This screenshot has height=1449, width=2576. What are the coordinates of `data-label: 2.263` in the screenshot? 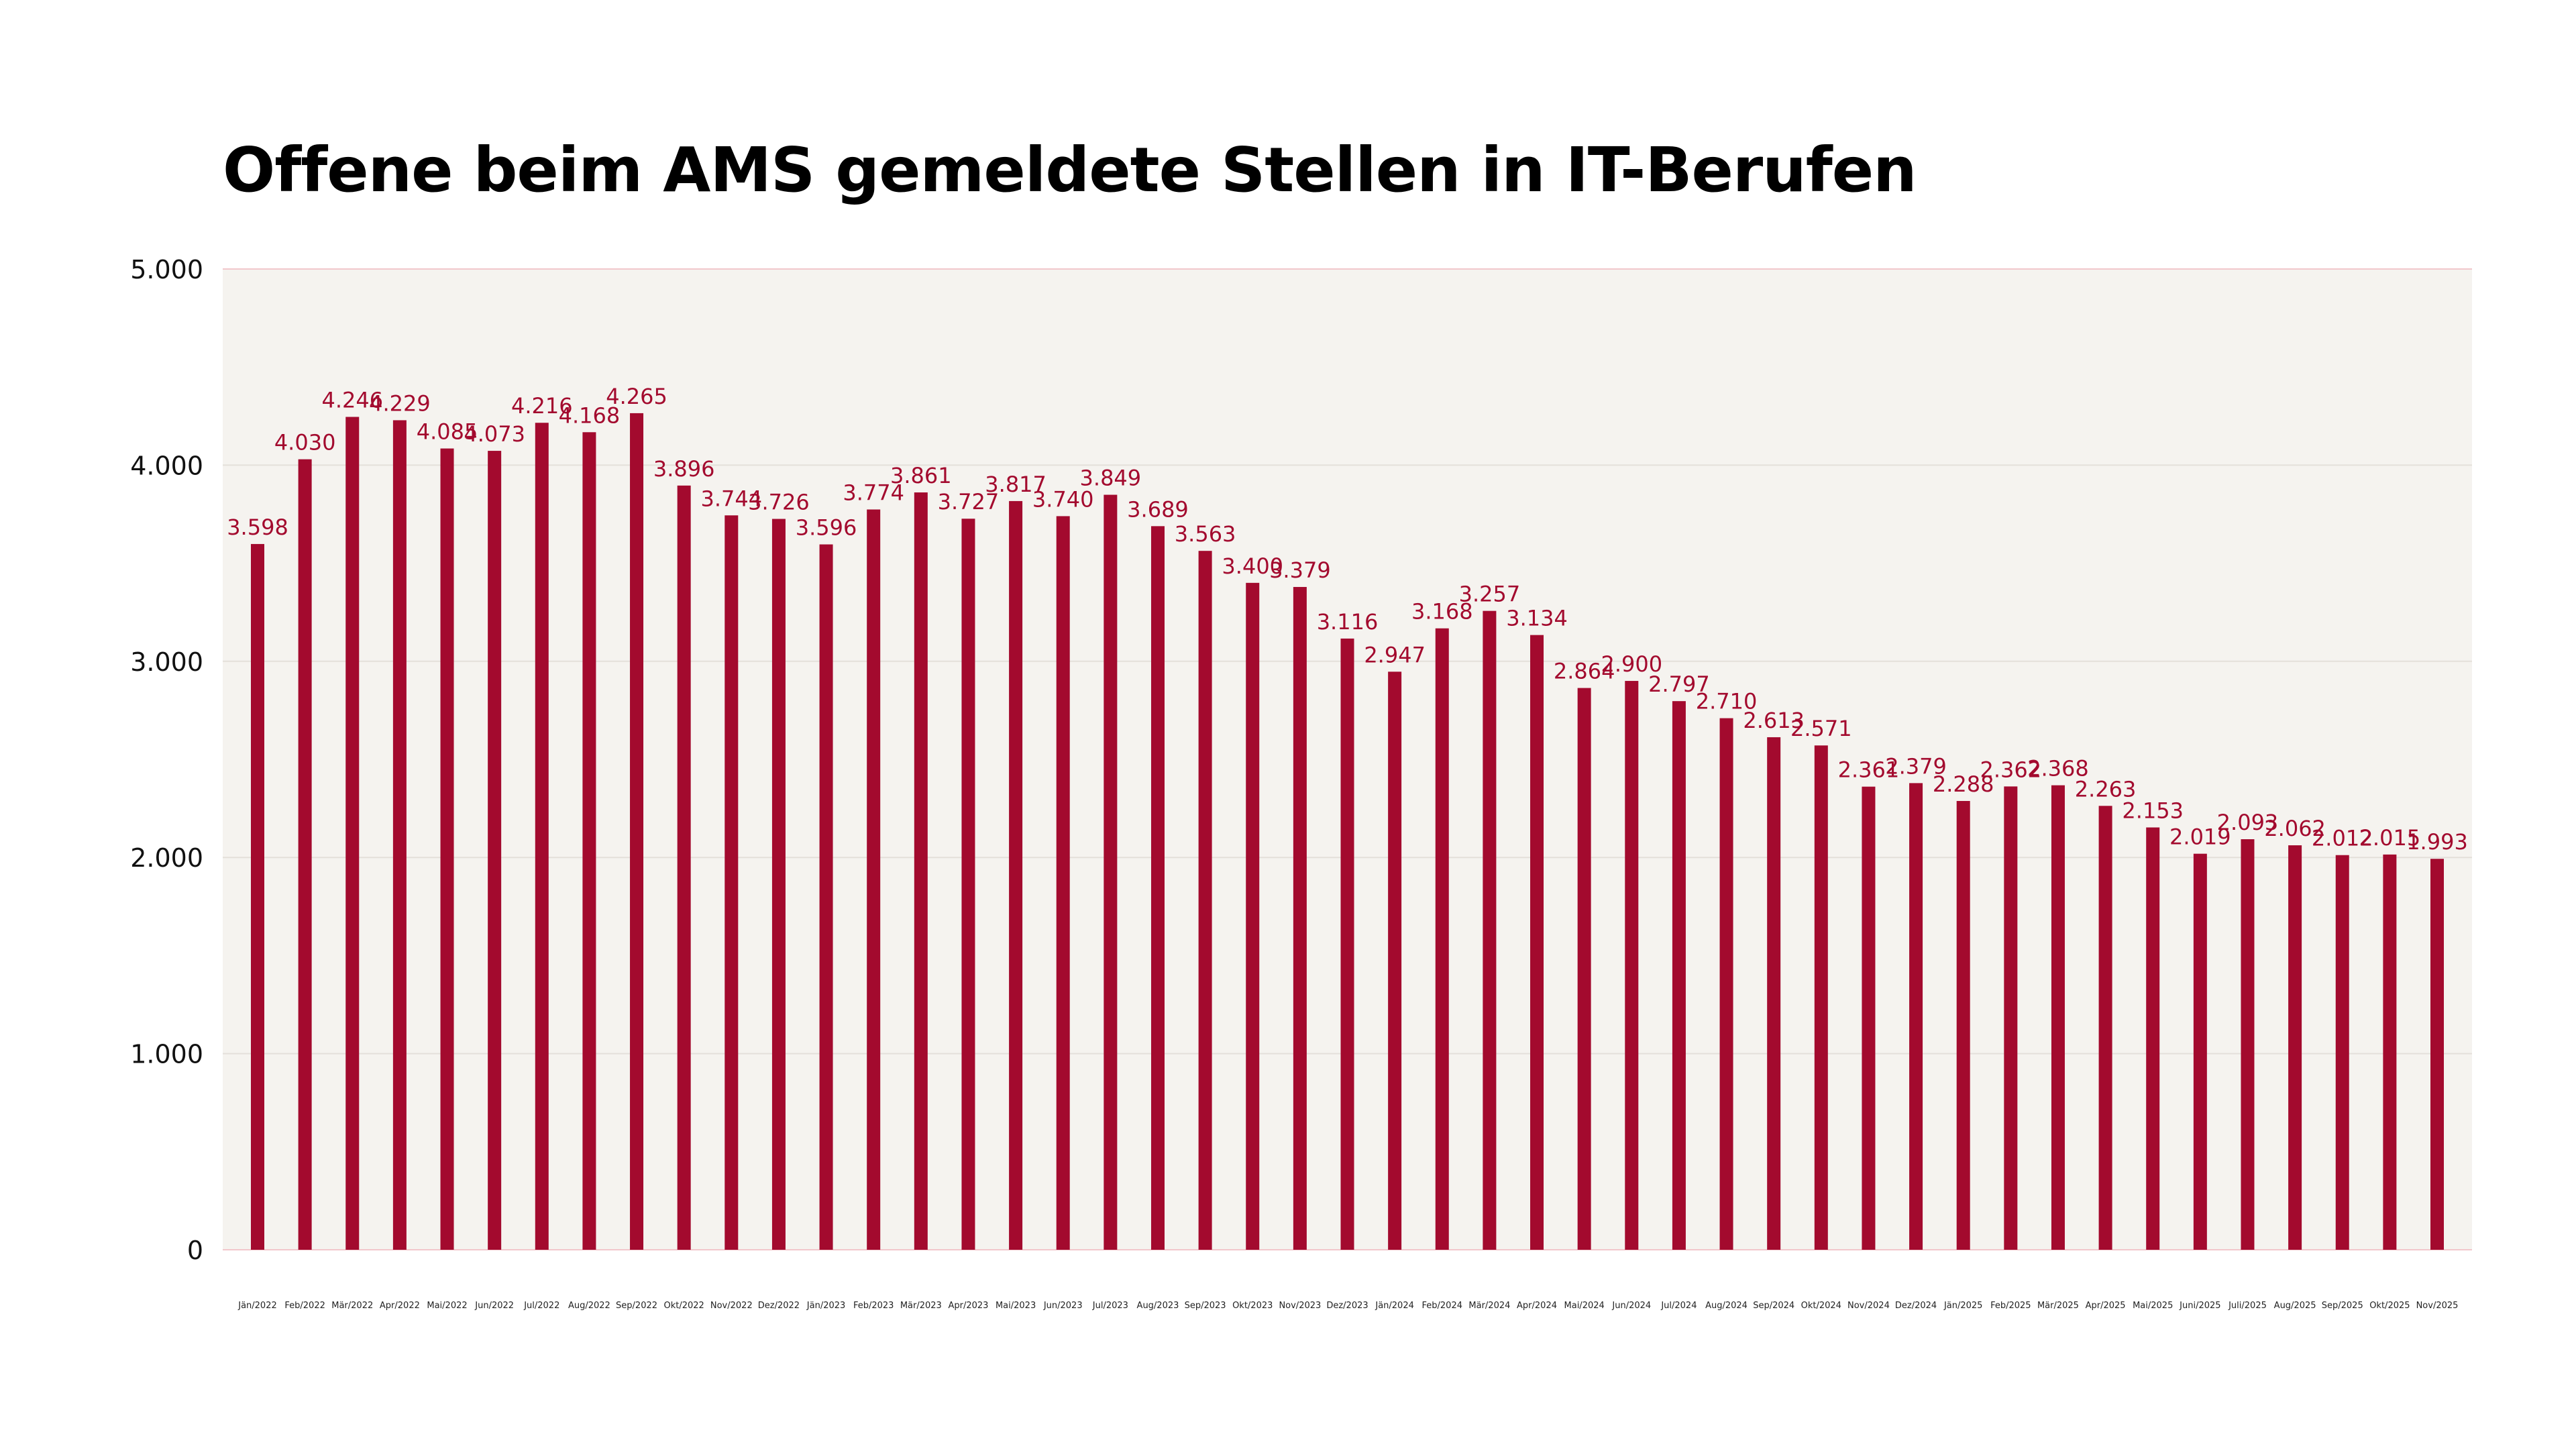 It's located at (2106, 789).